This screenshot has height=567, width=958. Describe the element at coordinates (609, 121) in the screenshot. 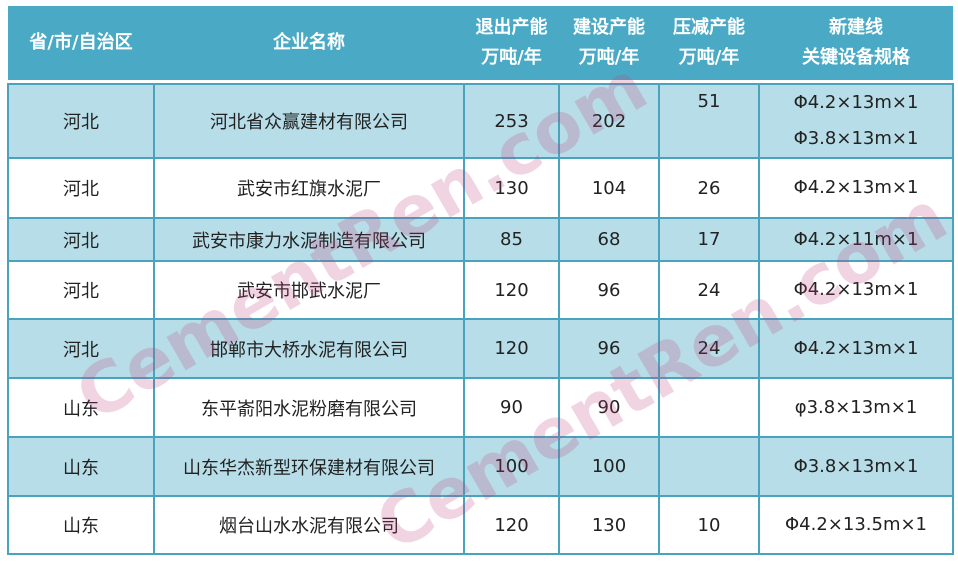

I see `cell-build: 202` at that location.